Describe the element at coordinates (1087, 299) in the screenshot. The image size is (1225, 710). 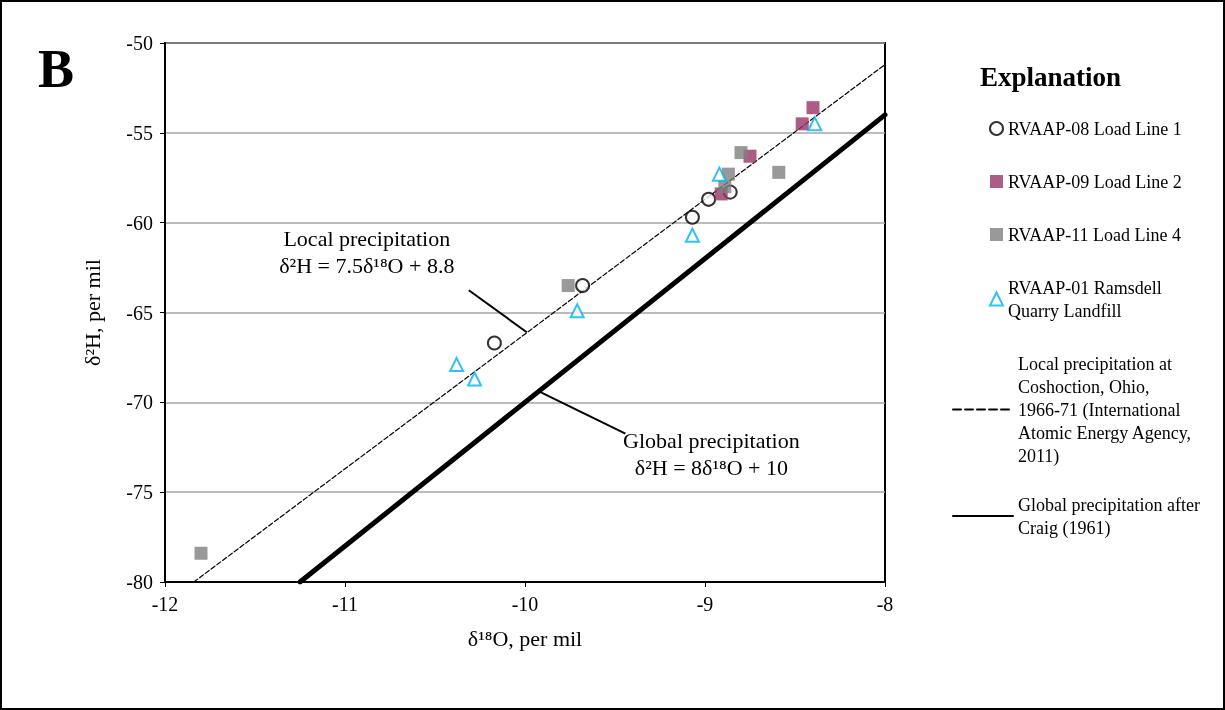
I see `legend-label: RVAAP-01 Ramsdell Quarry Landfill` at that location.